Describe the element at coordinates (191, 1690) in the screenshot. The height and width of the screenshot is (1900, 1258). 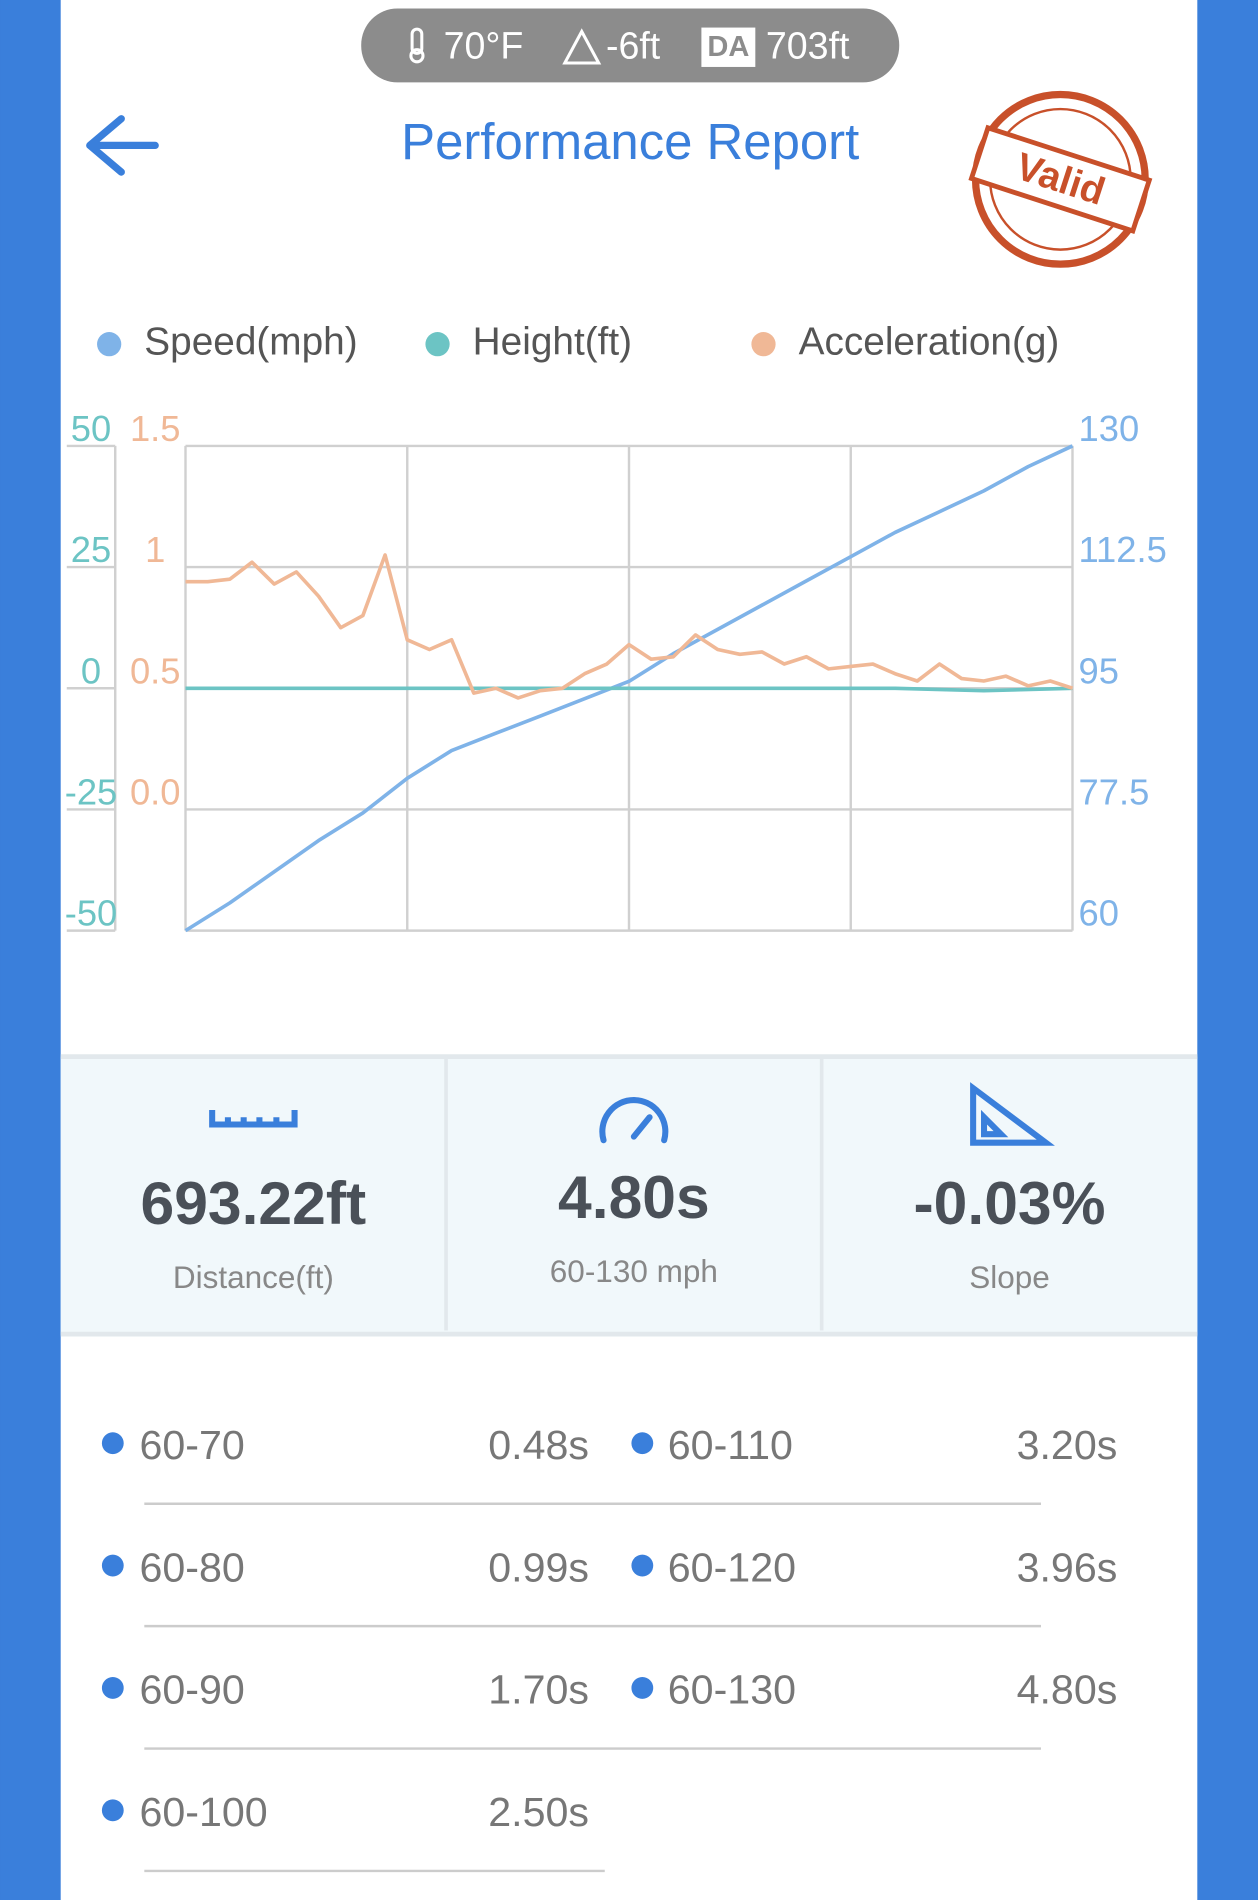
I see `split-range: 60-90` at that location.